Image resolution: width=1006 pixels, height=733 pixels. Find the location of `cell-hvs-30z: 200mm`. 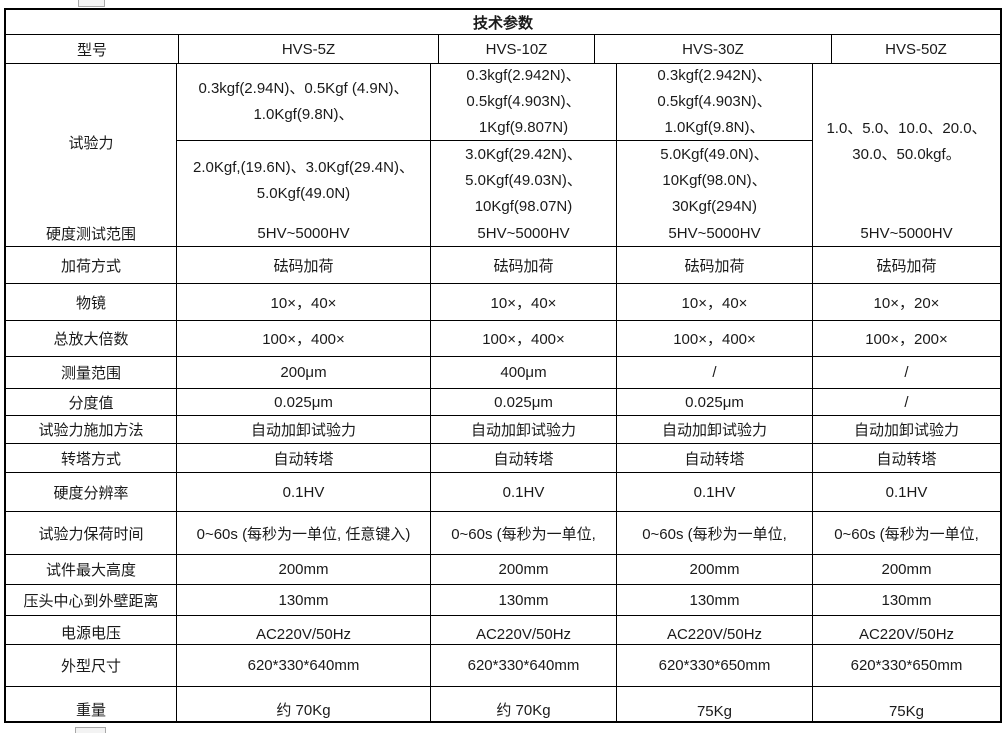

cell-hvs-30z: 200mm is located at coordinates (714, 569).